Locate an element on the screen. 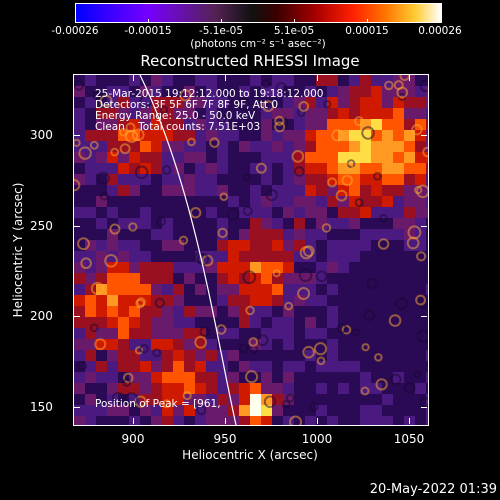 This screenshot has width=500, height=500. colorbar-label: 5.1e-05 is located at coordinates (294, 31).